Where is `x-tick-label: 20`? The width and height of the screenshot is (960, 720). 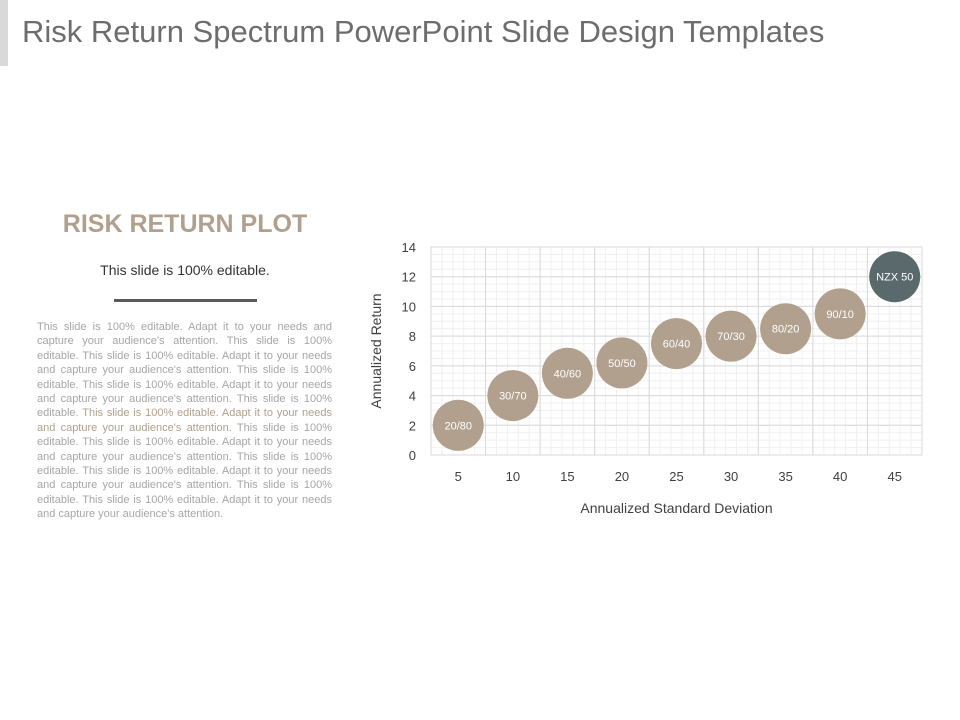
x-tick-label: 20 is located at coordinates (622, 476).